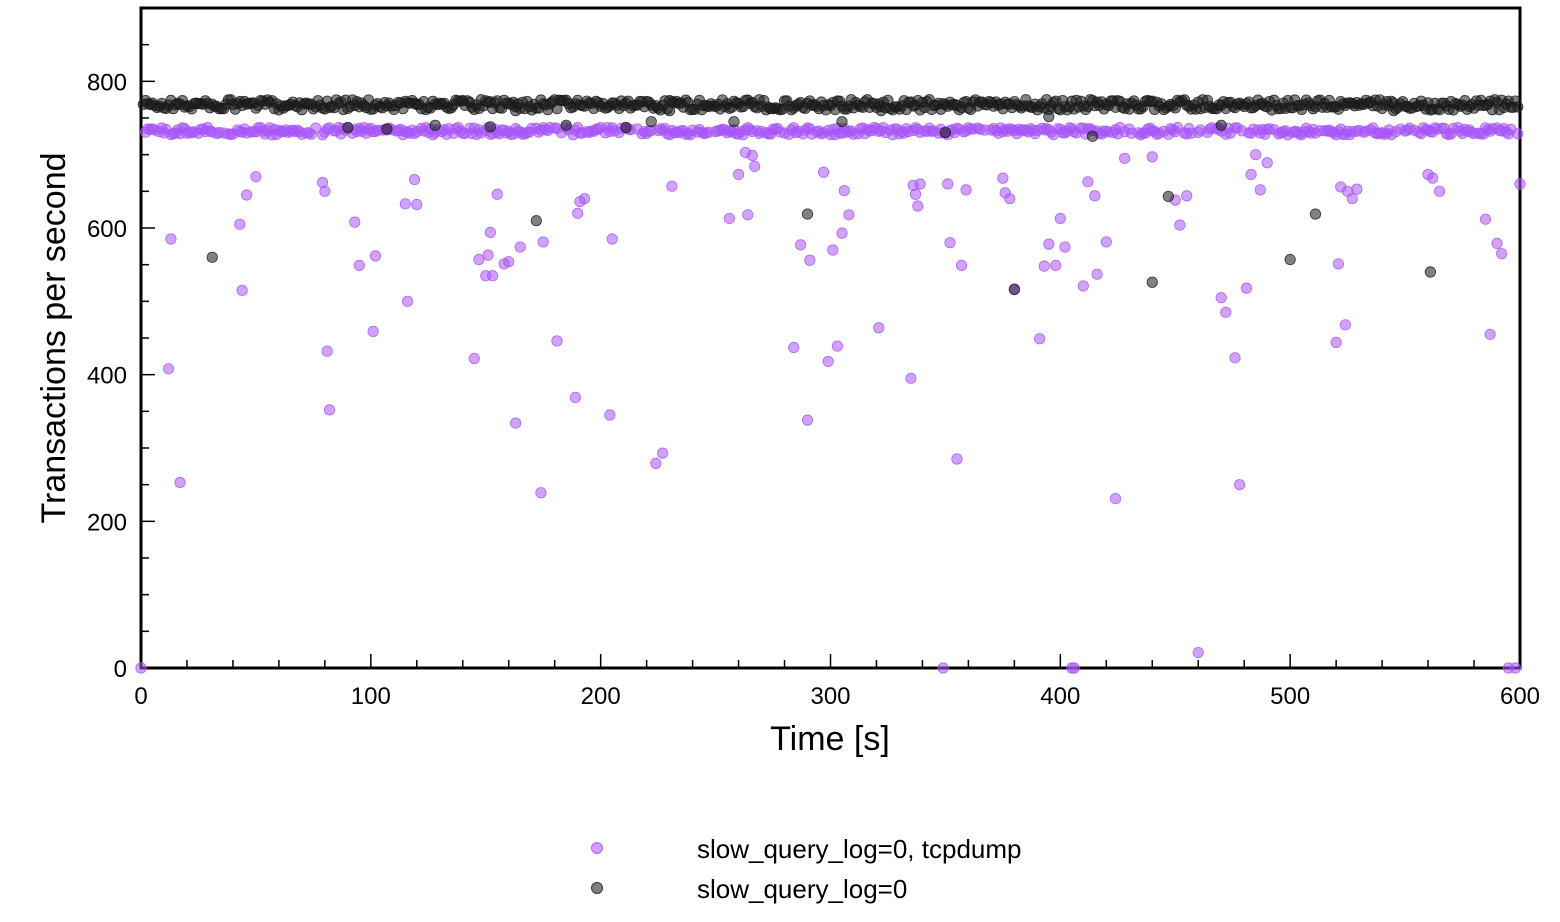 This screenshot has height=922, width=1560. I want to click on point-tcpdump-band, so click(1518, 134).